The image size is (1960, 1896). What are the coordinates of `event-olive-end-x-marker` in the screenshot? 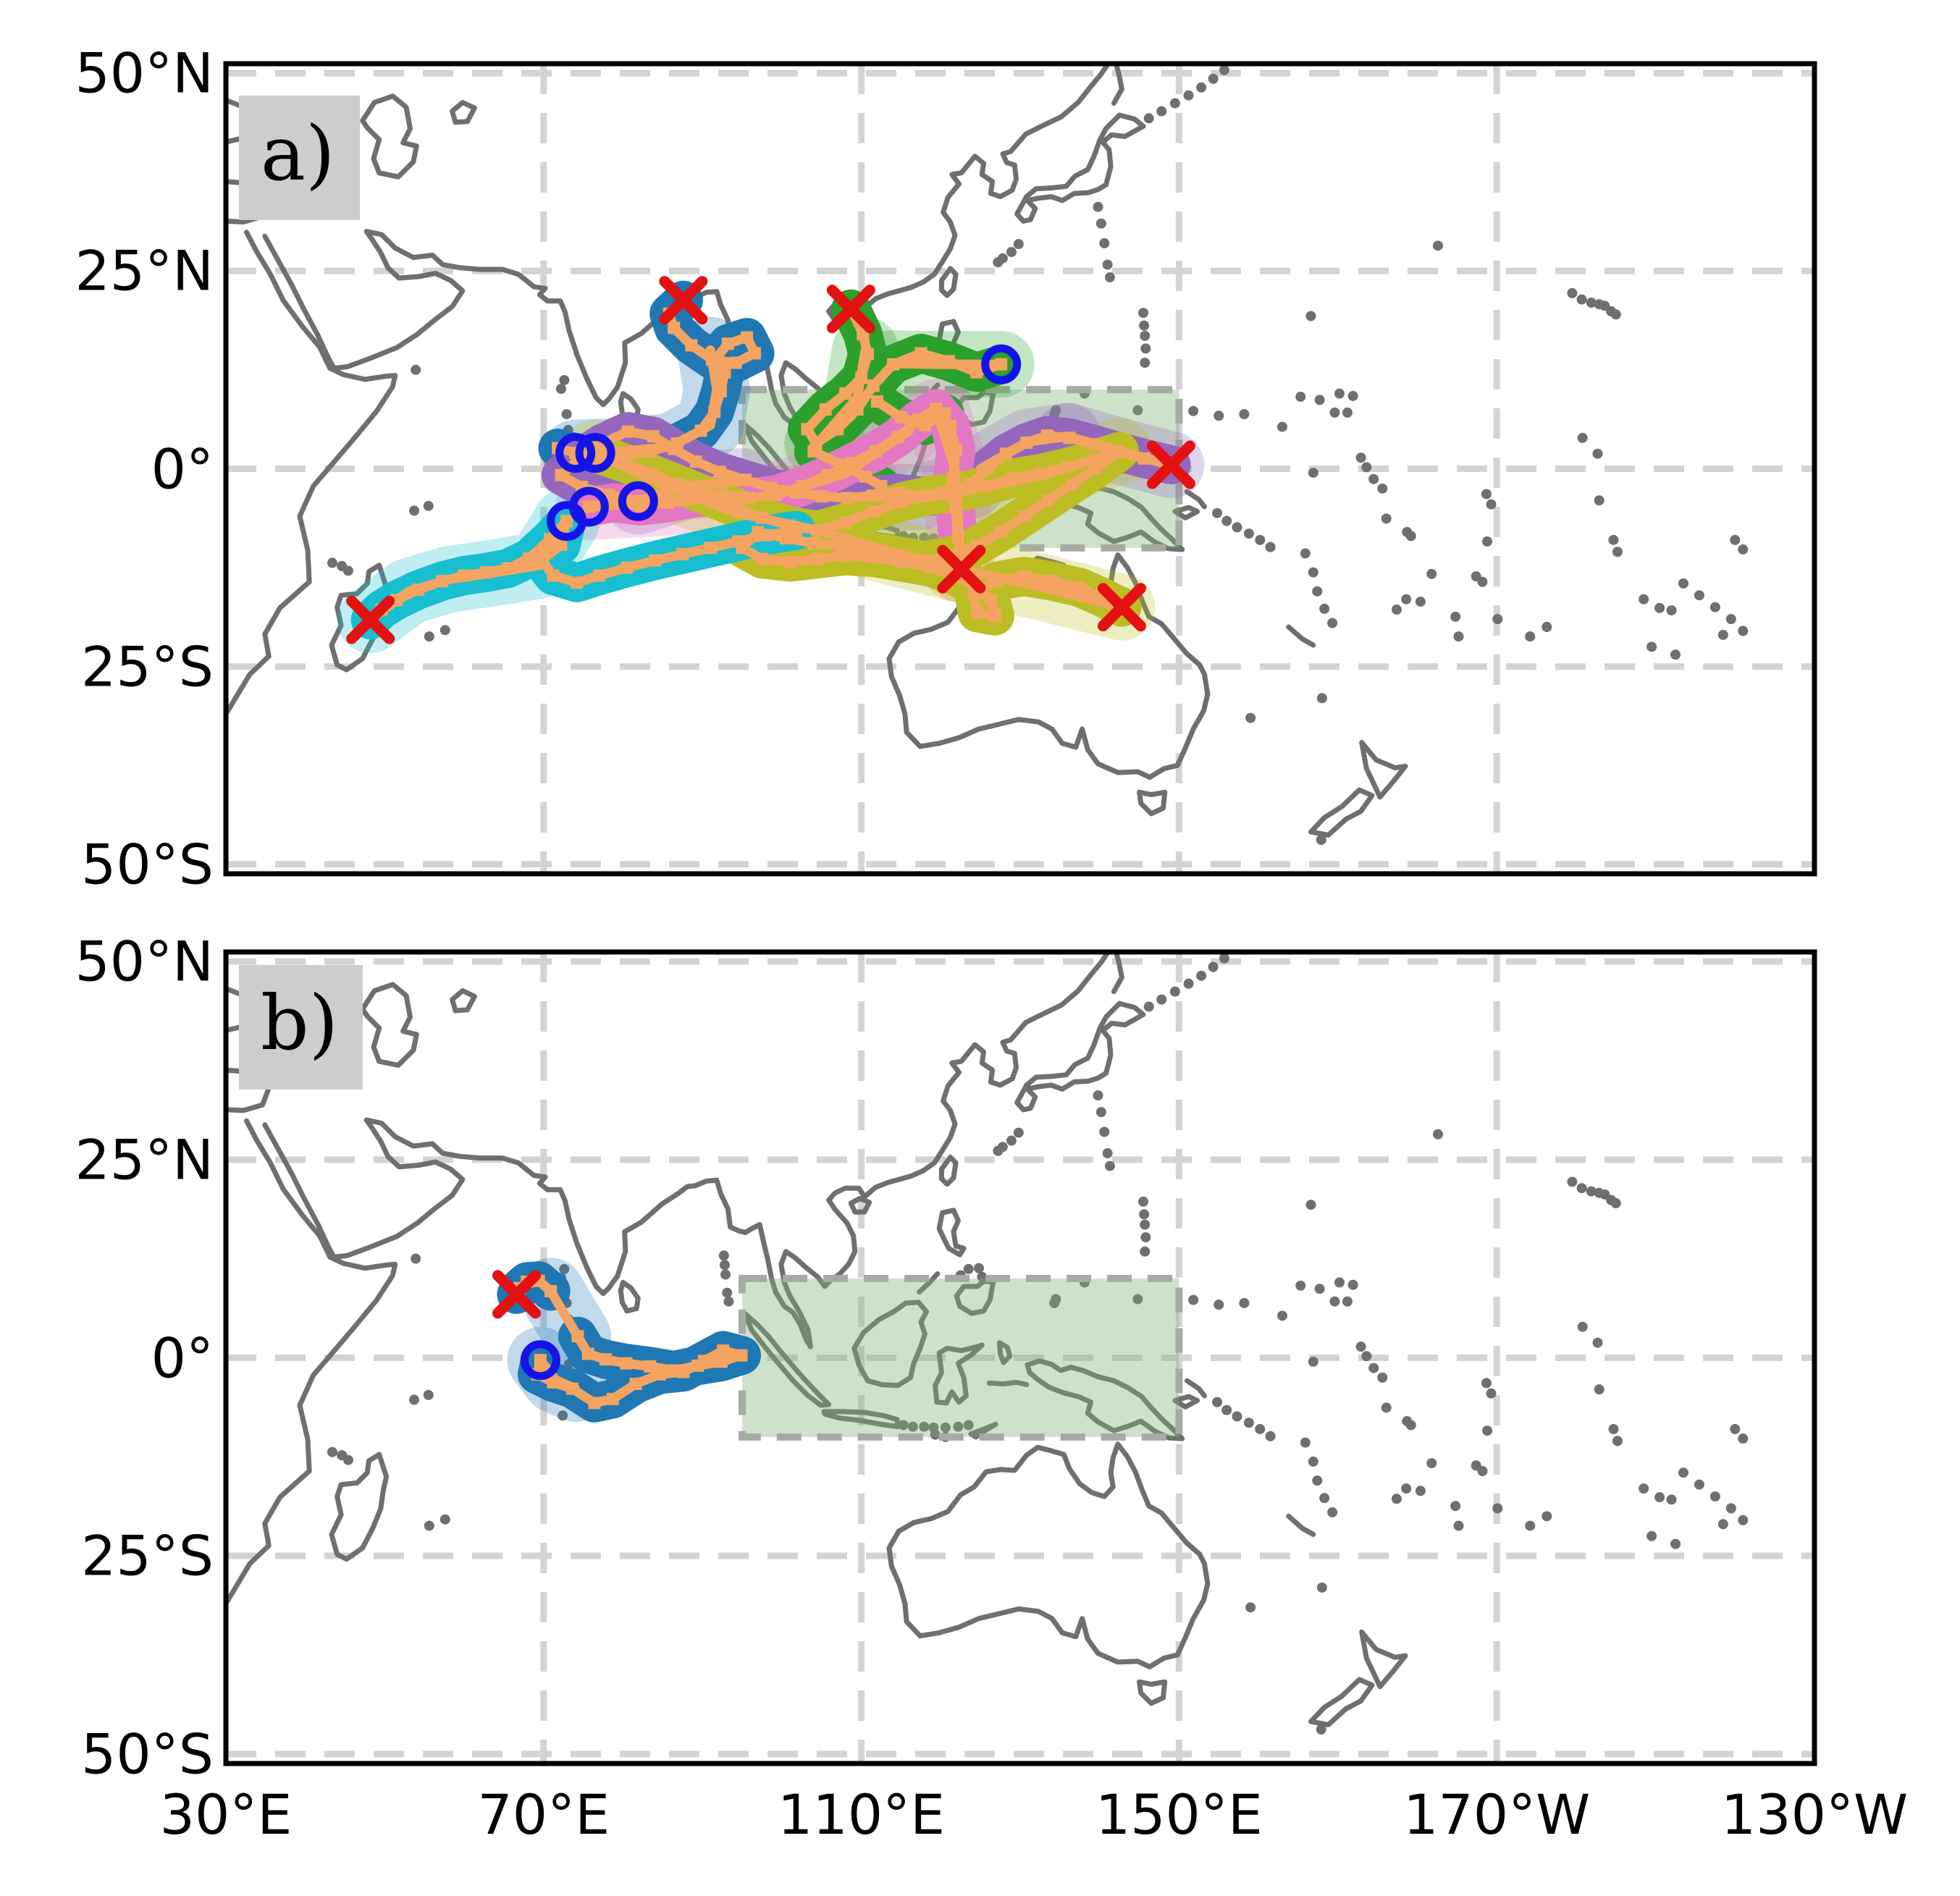 It's located at (1121, 607).